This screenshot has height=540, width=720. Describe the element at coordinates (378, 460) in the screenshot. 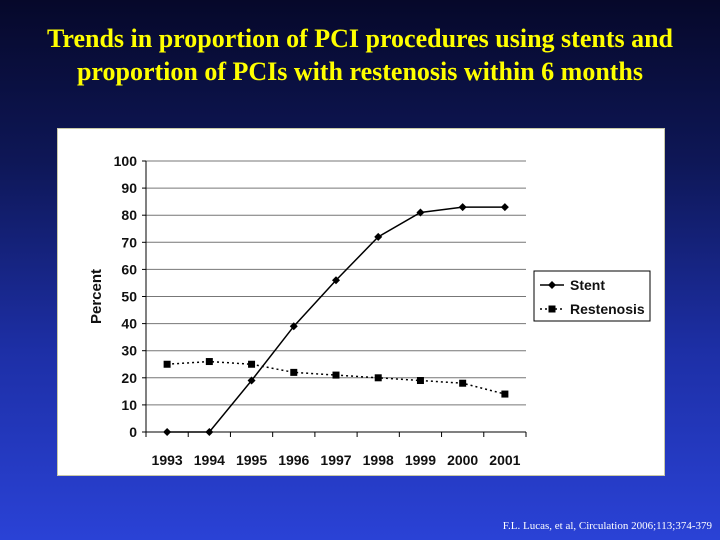

I see `x-tick-label-1998: 1998` at that location.